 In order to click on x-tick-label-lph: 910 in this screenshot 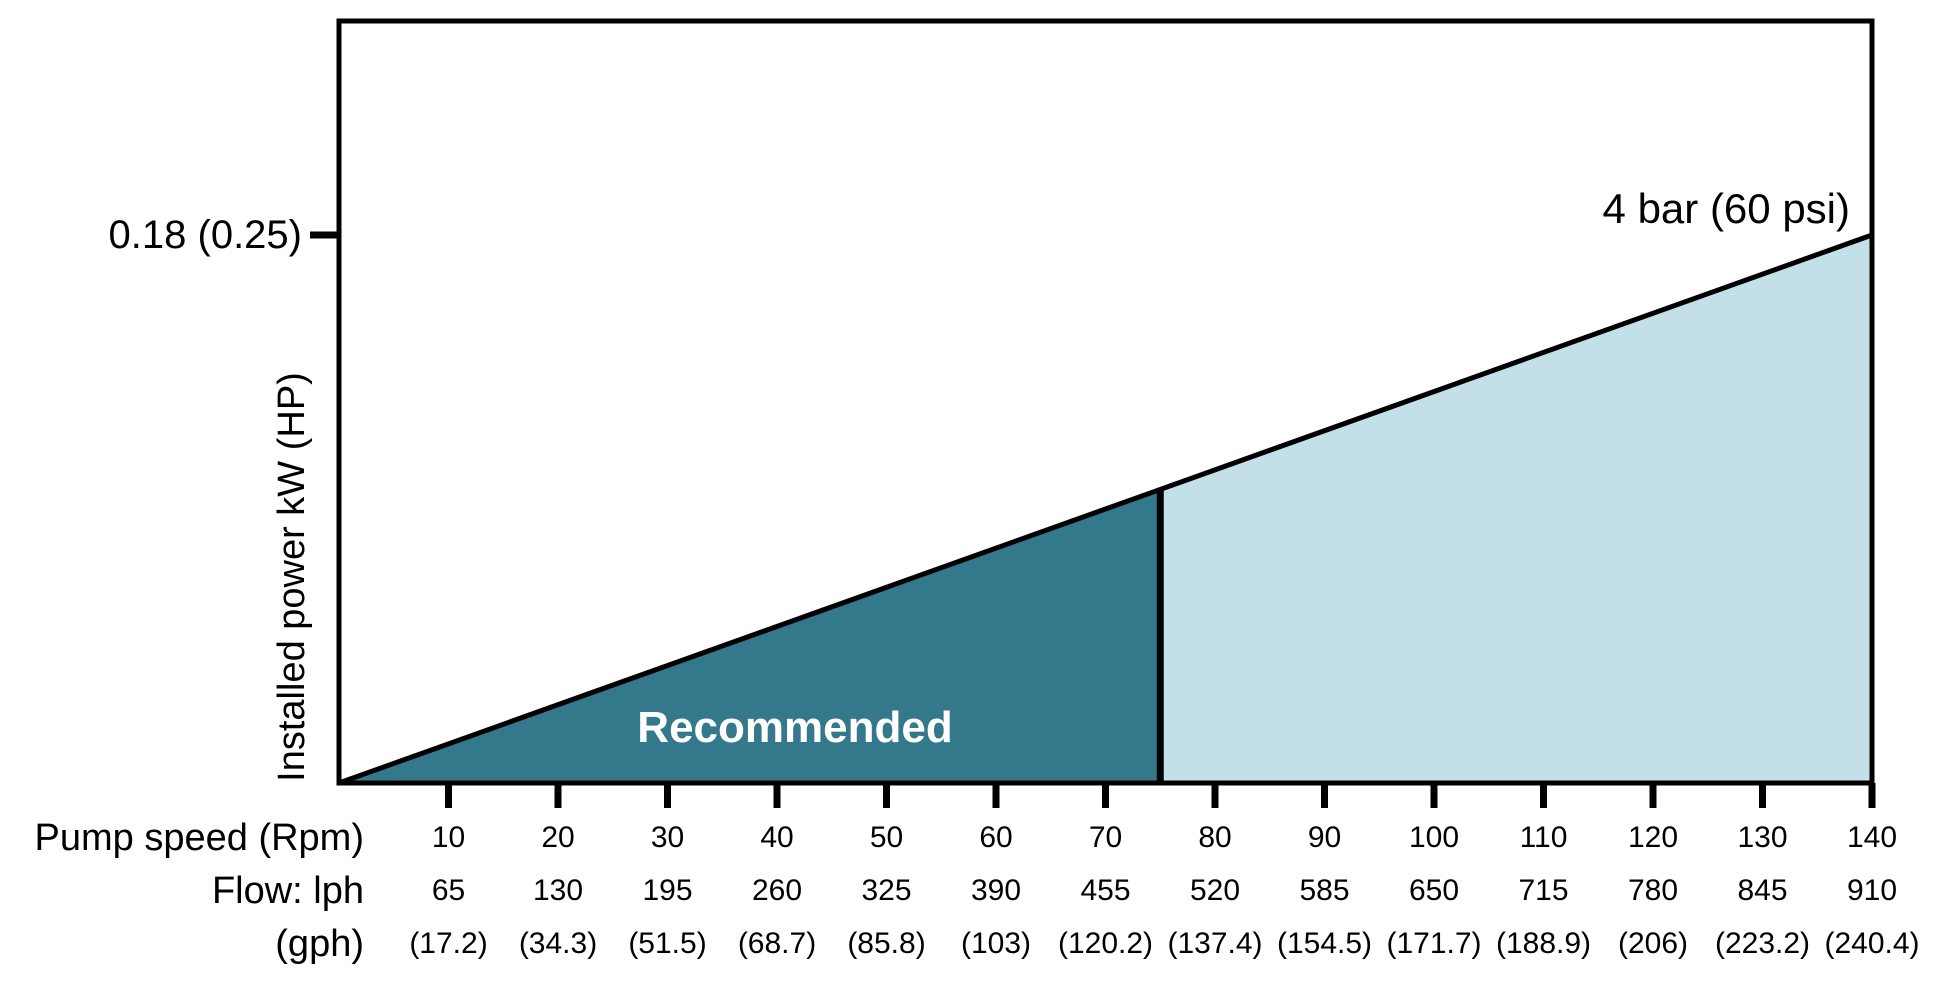, I will do `click(1872, 890)`.